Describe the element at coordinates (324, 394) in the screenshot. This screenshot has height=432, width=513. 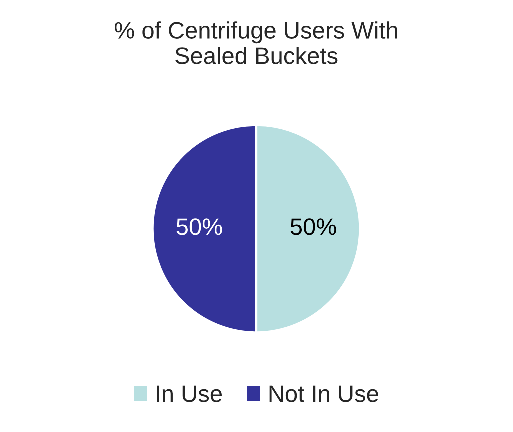
I see `legend-label: Not In Use` at that location.